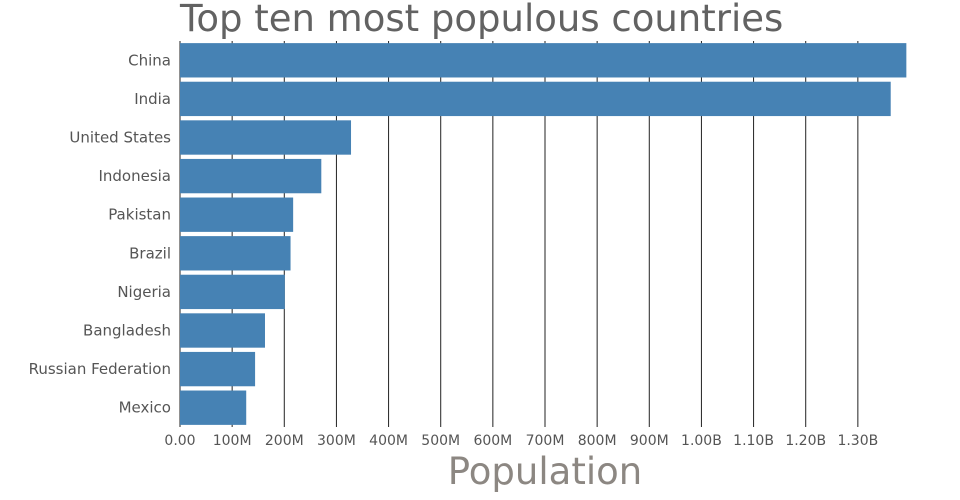 The image size is (960, 500). What do you see at coordinates (481, 20) in the screenshot?
I see `chart-title: Top ten most populous countries` at bounding box center [481, 20].